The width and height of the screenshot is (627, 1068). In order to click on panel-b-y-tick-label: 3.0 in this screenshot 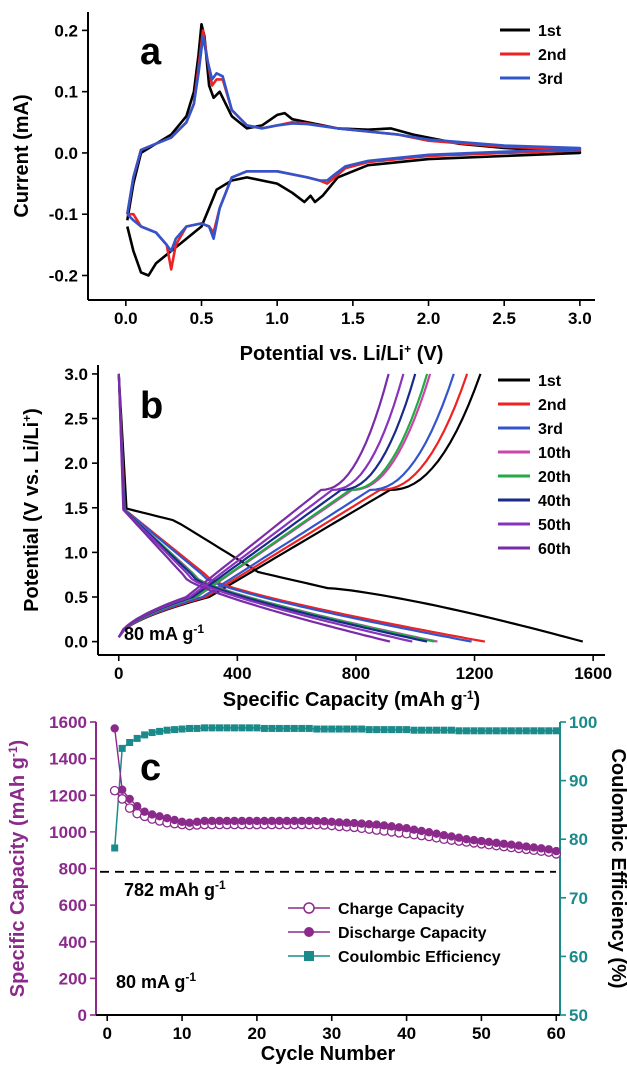, I will do `click(76, 374)`.